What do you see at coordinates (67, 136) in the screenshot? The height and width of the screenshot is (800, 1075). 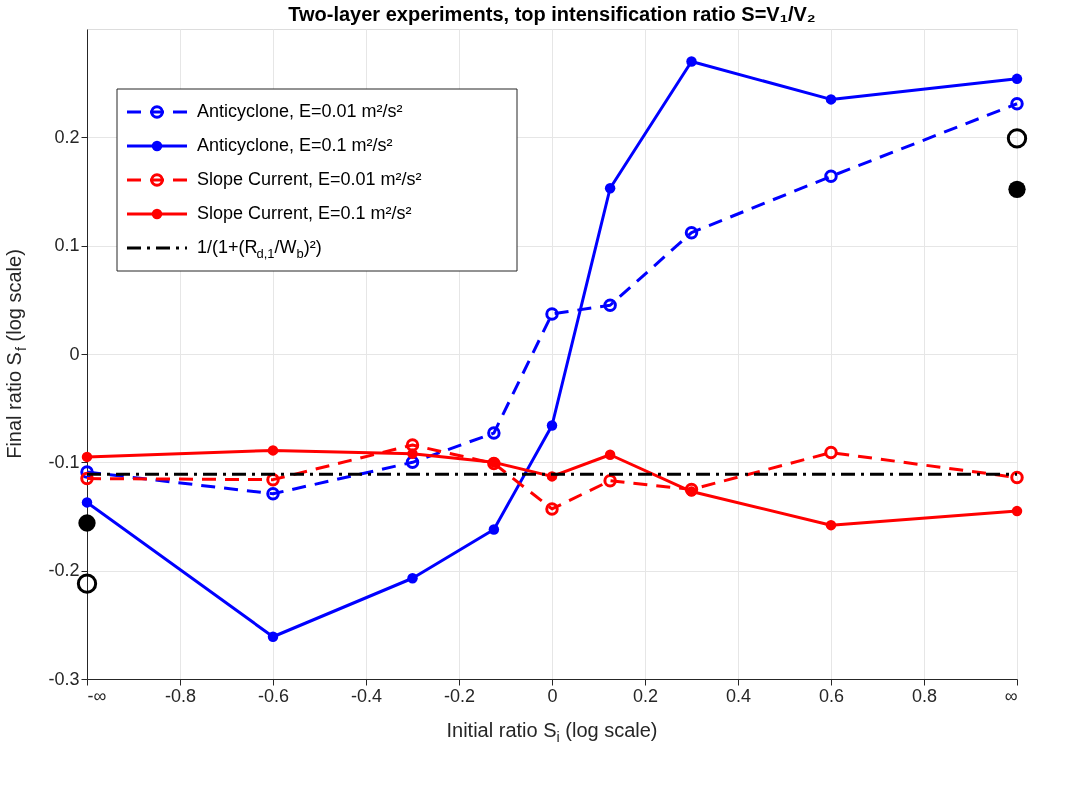 I see `y-tick-label: 0.2` at bounding box center [67, 136].